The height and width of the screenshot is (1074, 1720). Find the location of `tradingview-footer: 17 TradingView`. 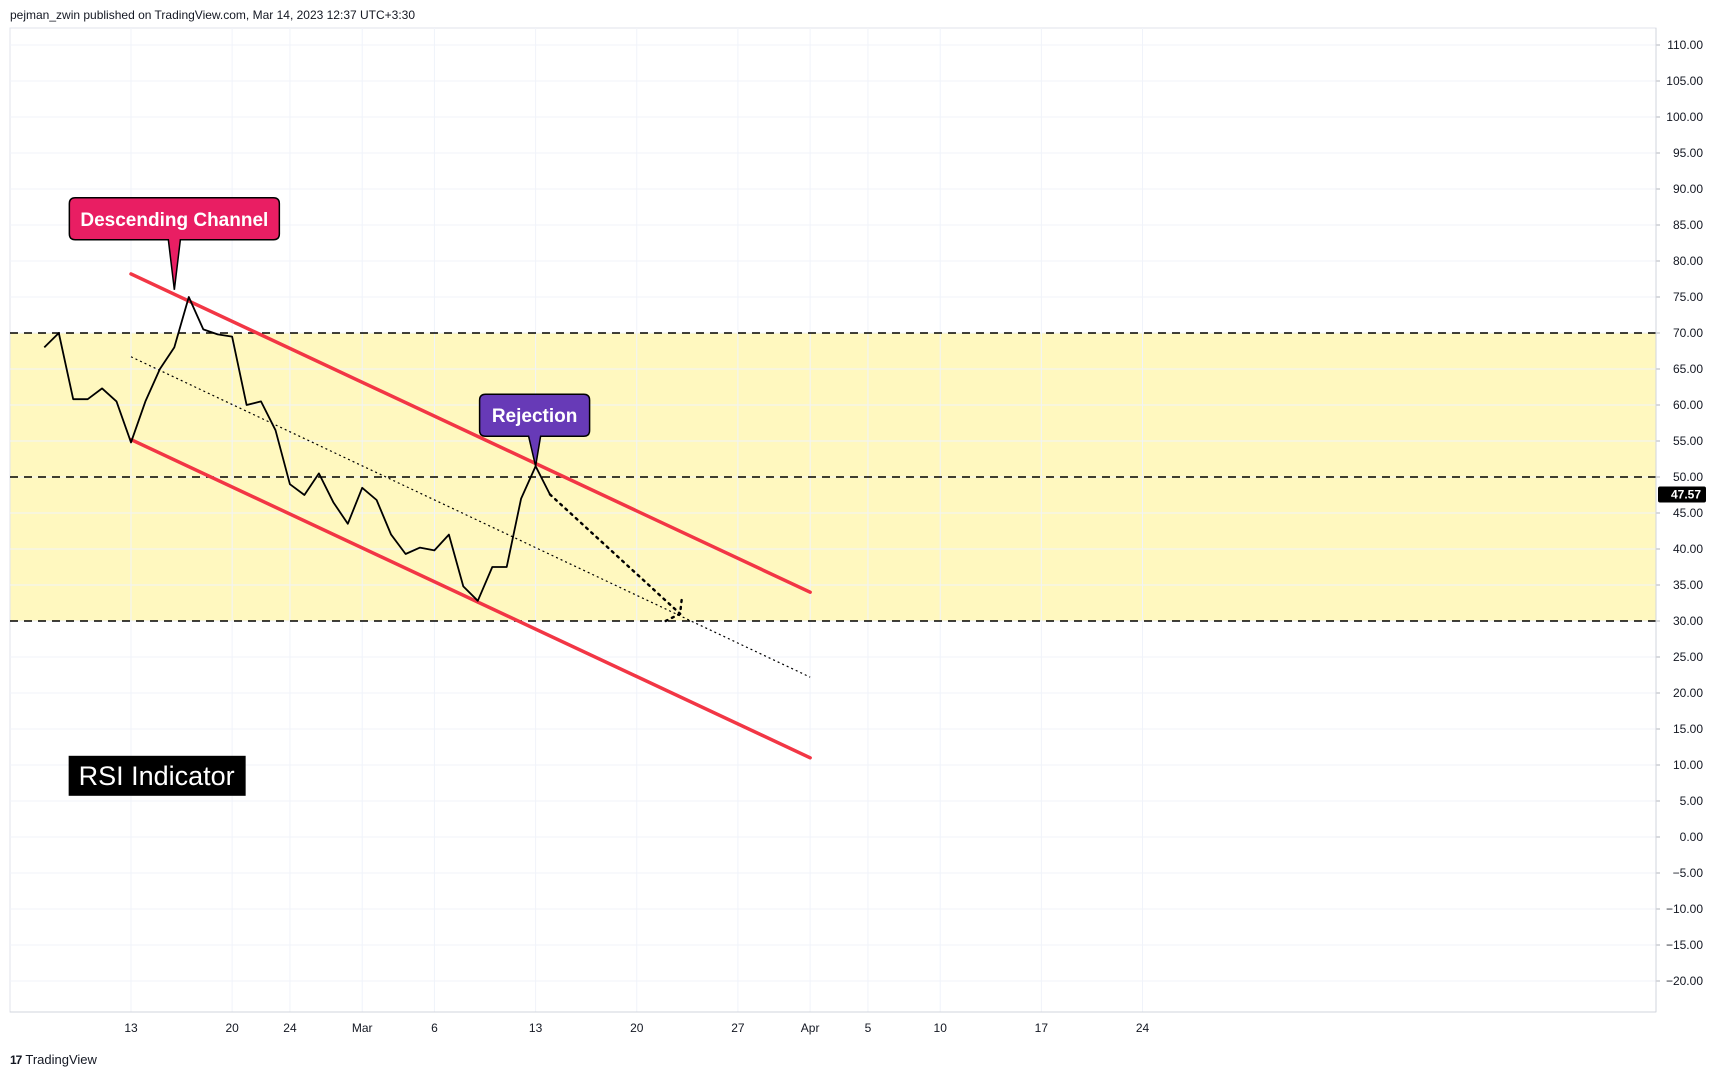

tradingview-footer: 17 TradingView is located at coordinates (53, 1059).